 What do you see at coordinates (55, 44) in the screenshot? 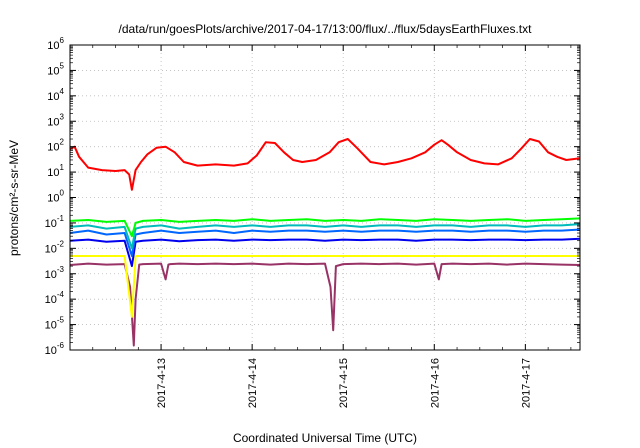
I see `y-tick-label: 10⁶` at bounding box center [55, 44].